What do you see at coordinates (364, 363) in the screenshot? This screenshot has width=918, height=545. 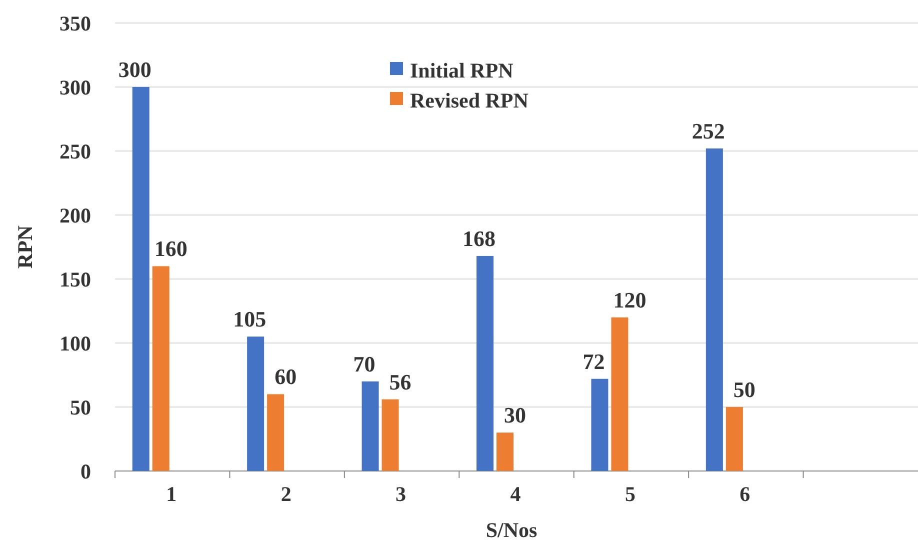 I see `data-label: 70` at bounding box center [364, 363].